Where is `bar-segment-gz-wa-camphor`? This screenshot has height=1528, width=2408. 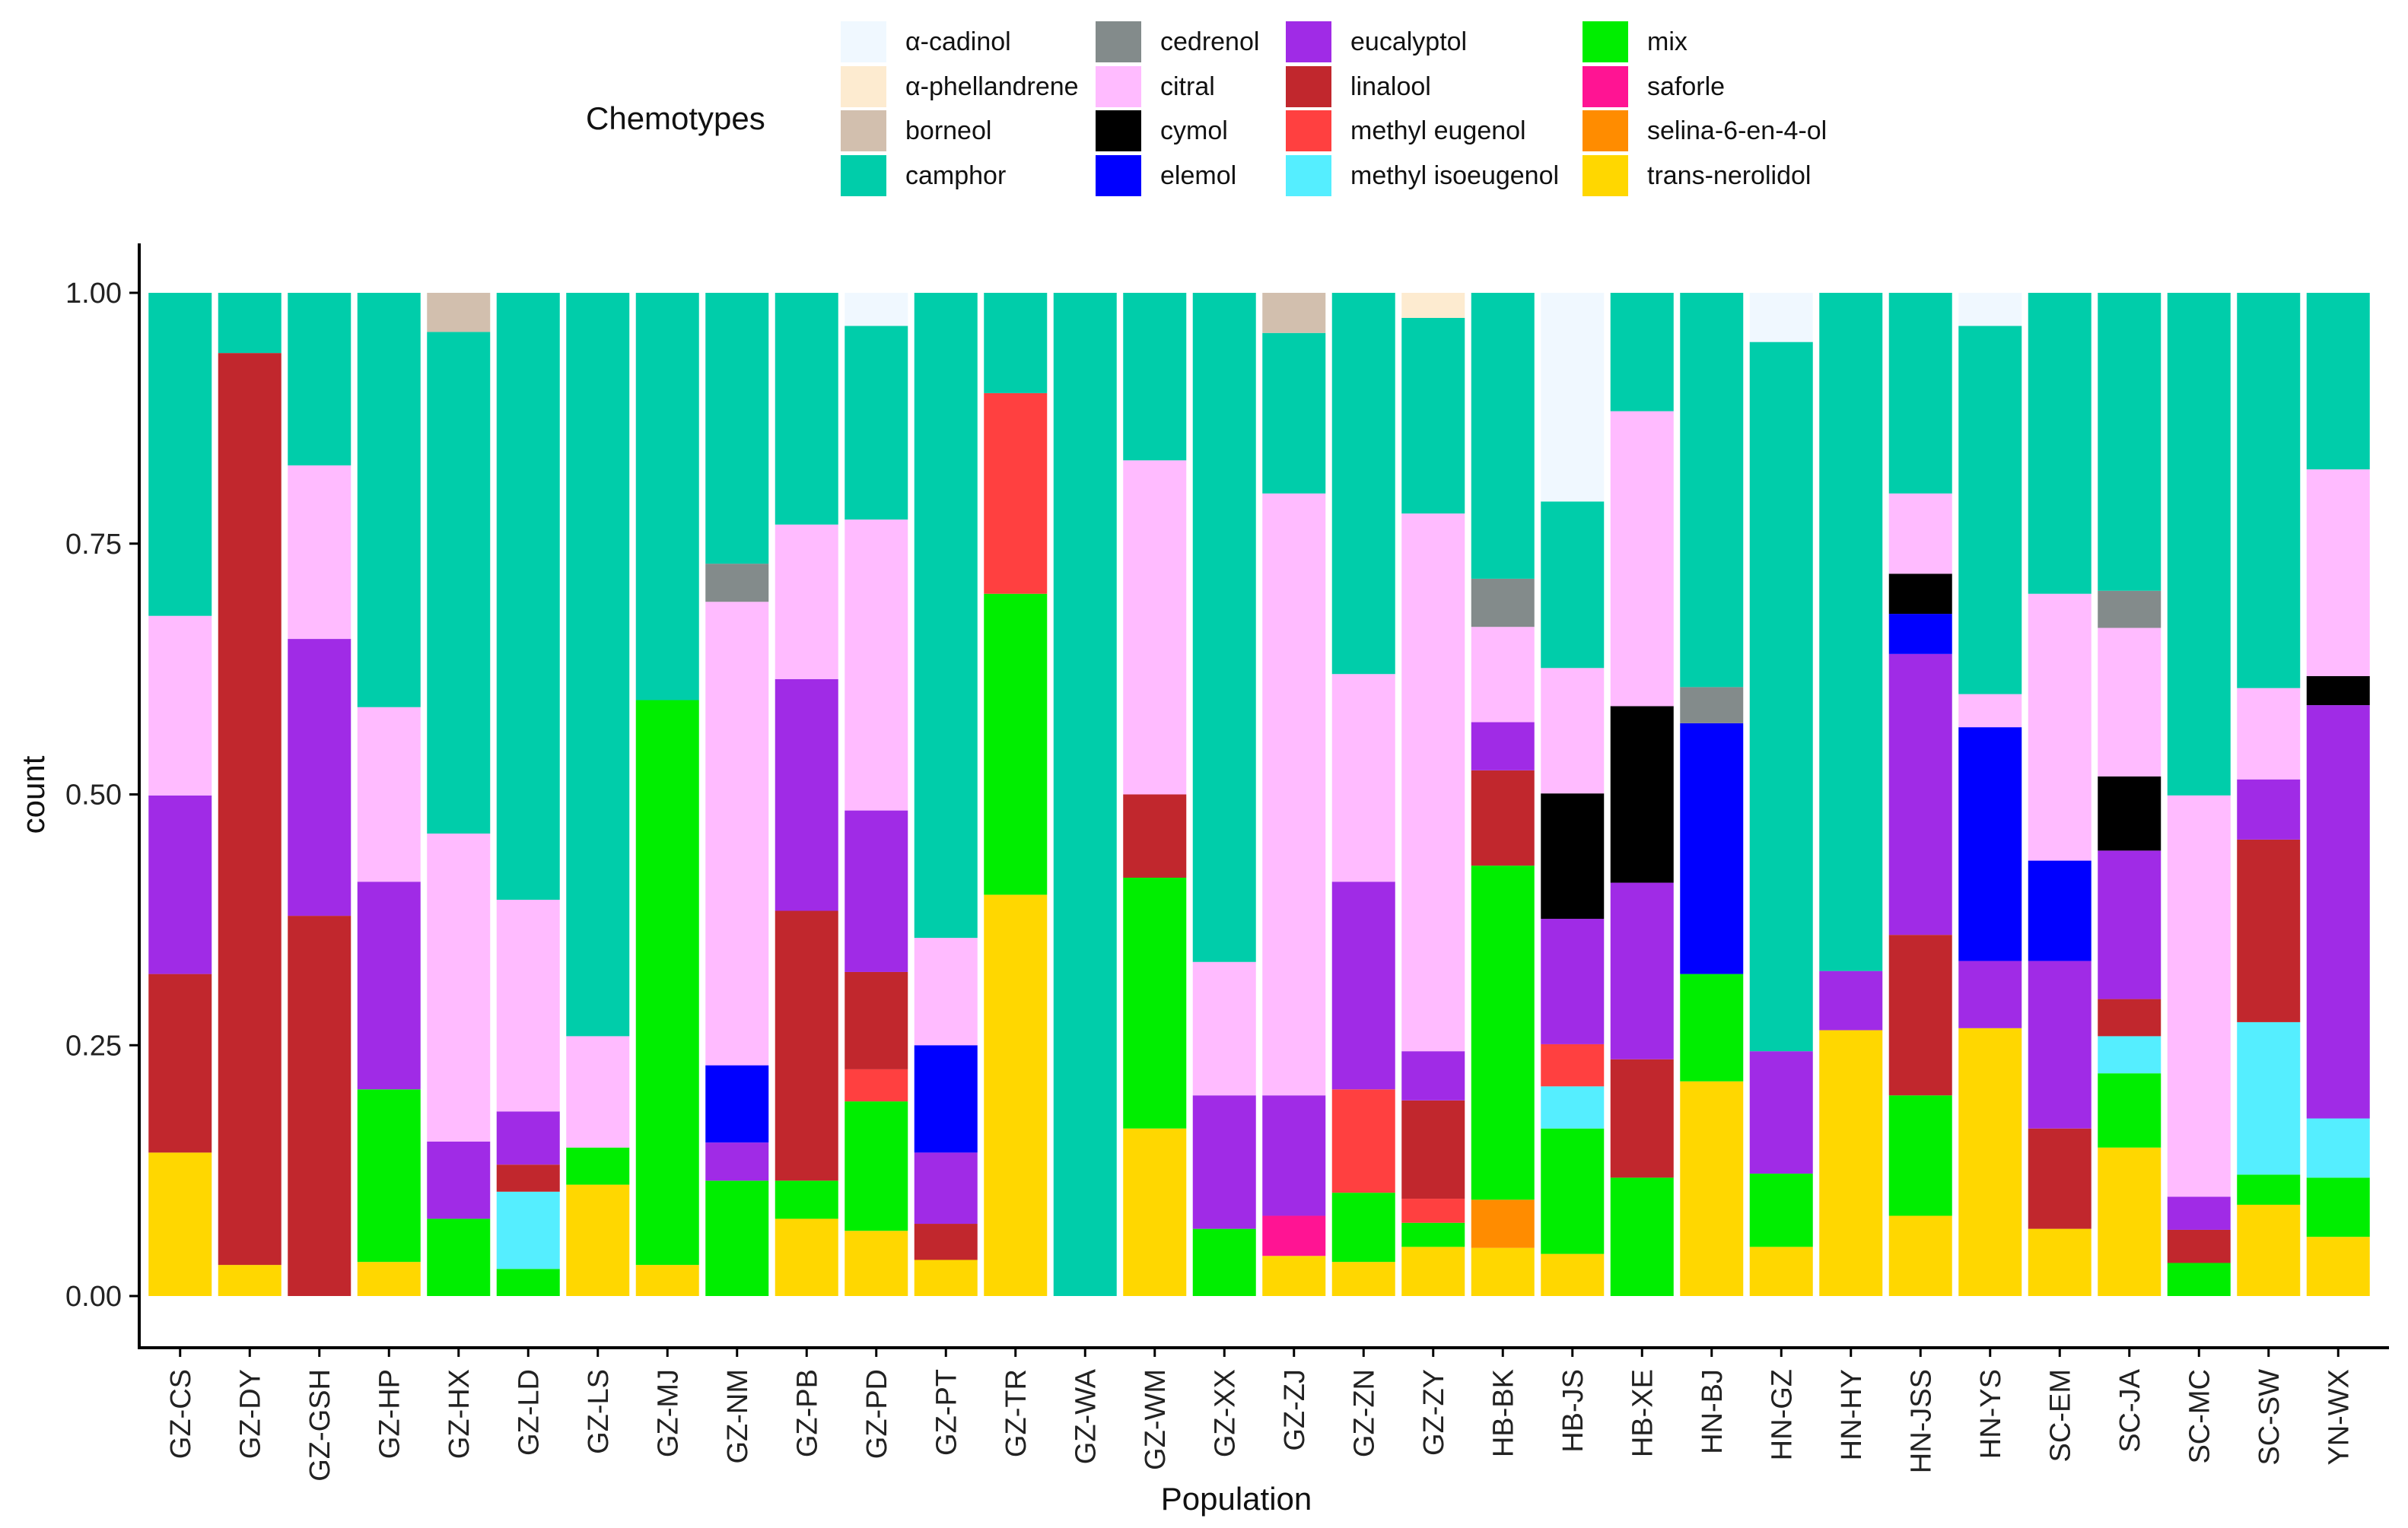 bar-segment-gz-wa-camphor is located at coordinates (1085, 794).